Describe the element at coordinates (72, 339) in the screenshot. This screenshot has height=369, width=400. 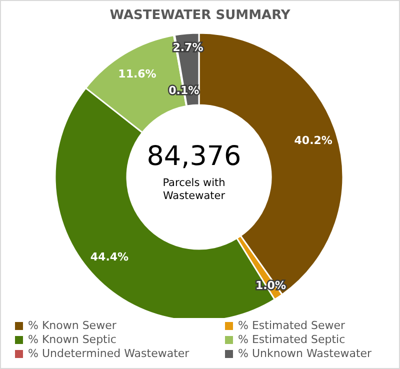
I see `legend-label: % Known Septic` at that location.